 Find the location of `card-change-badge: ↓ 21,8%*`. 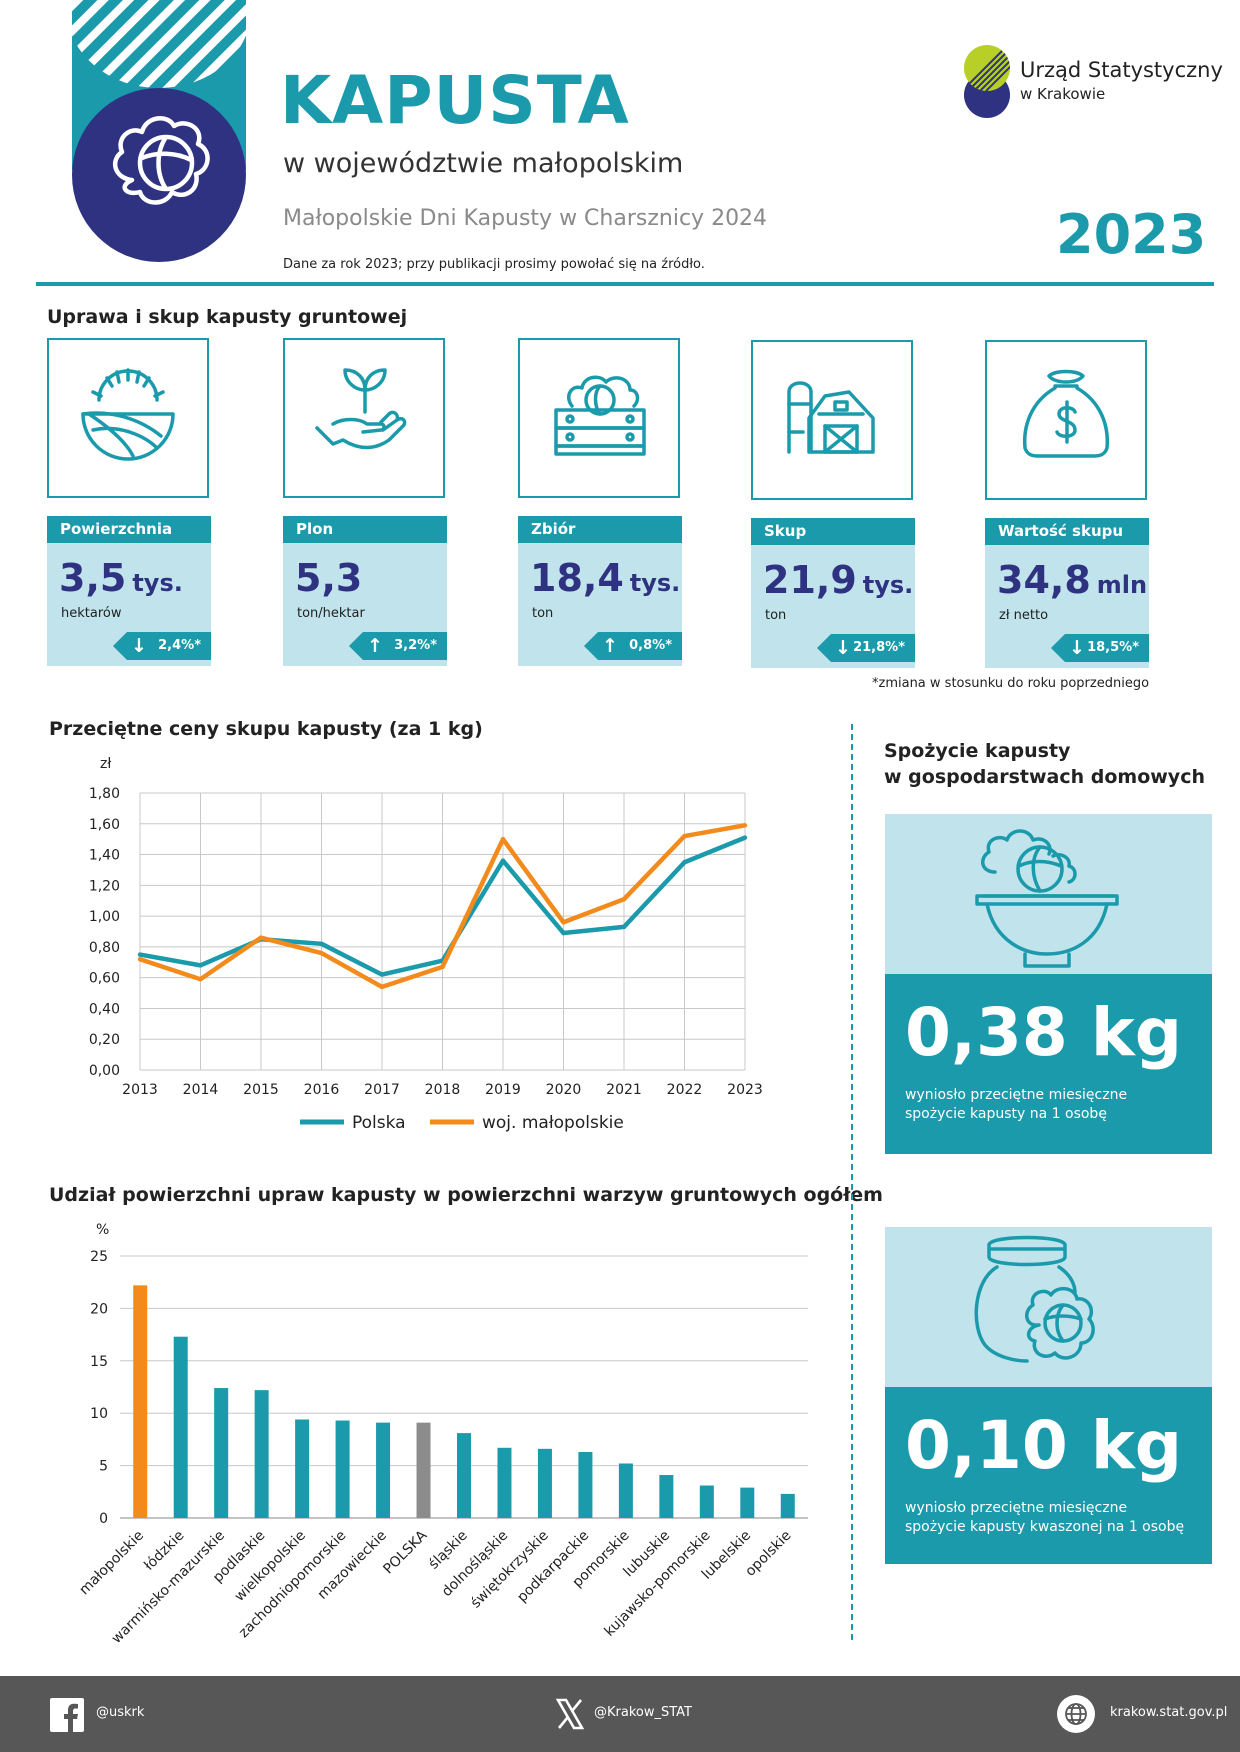

card-change-badge: ↓ 21,8%* is located at coordinates (866, 648).